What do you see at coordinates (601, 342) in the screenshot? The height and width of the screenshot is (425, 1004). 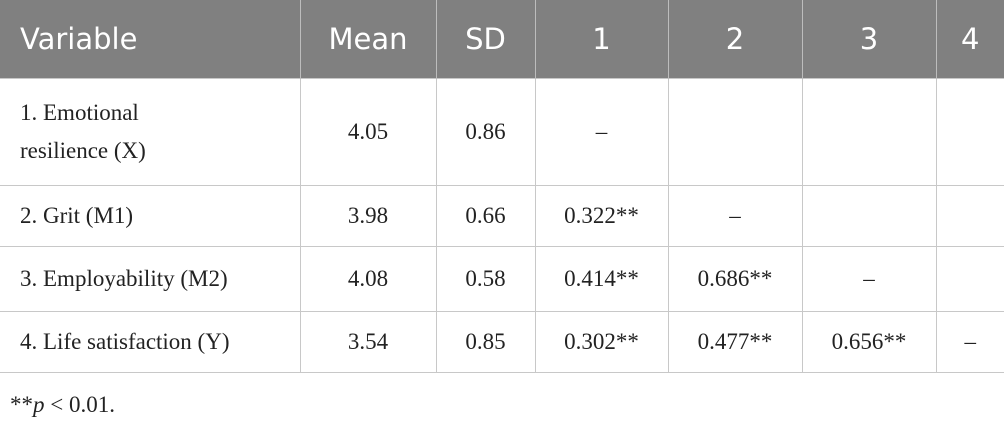 I see `value-cell: 0.302**` at bounding box center [601, 342].